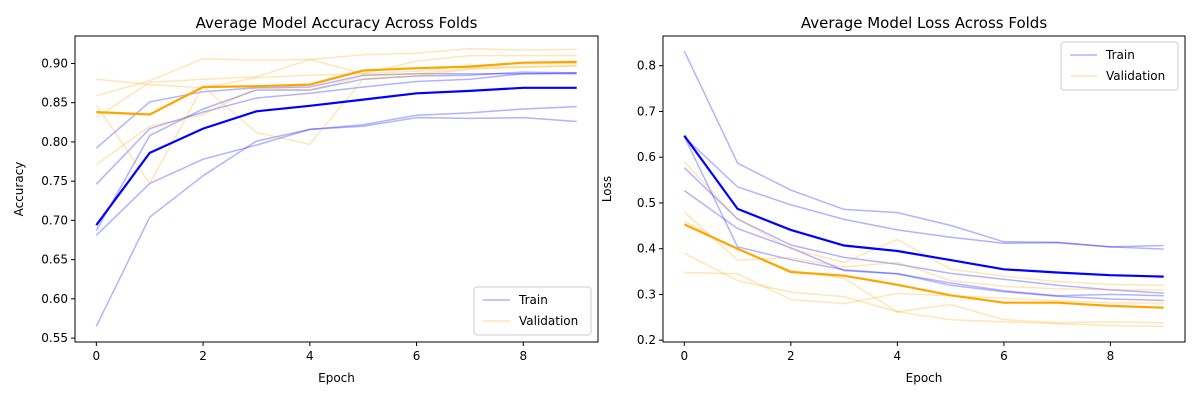 The width and height of the screenshot is (1200, 400). What do you see at coordinates (646, 157) in the screenshot?
I see `loss-y-tick-label: 0.6` at bounding box center [646, 157].